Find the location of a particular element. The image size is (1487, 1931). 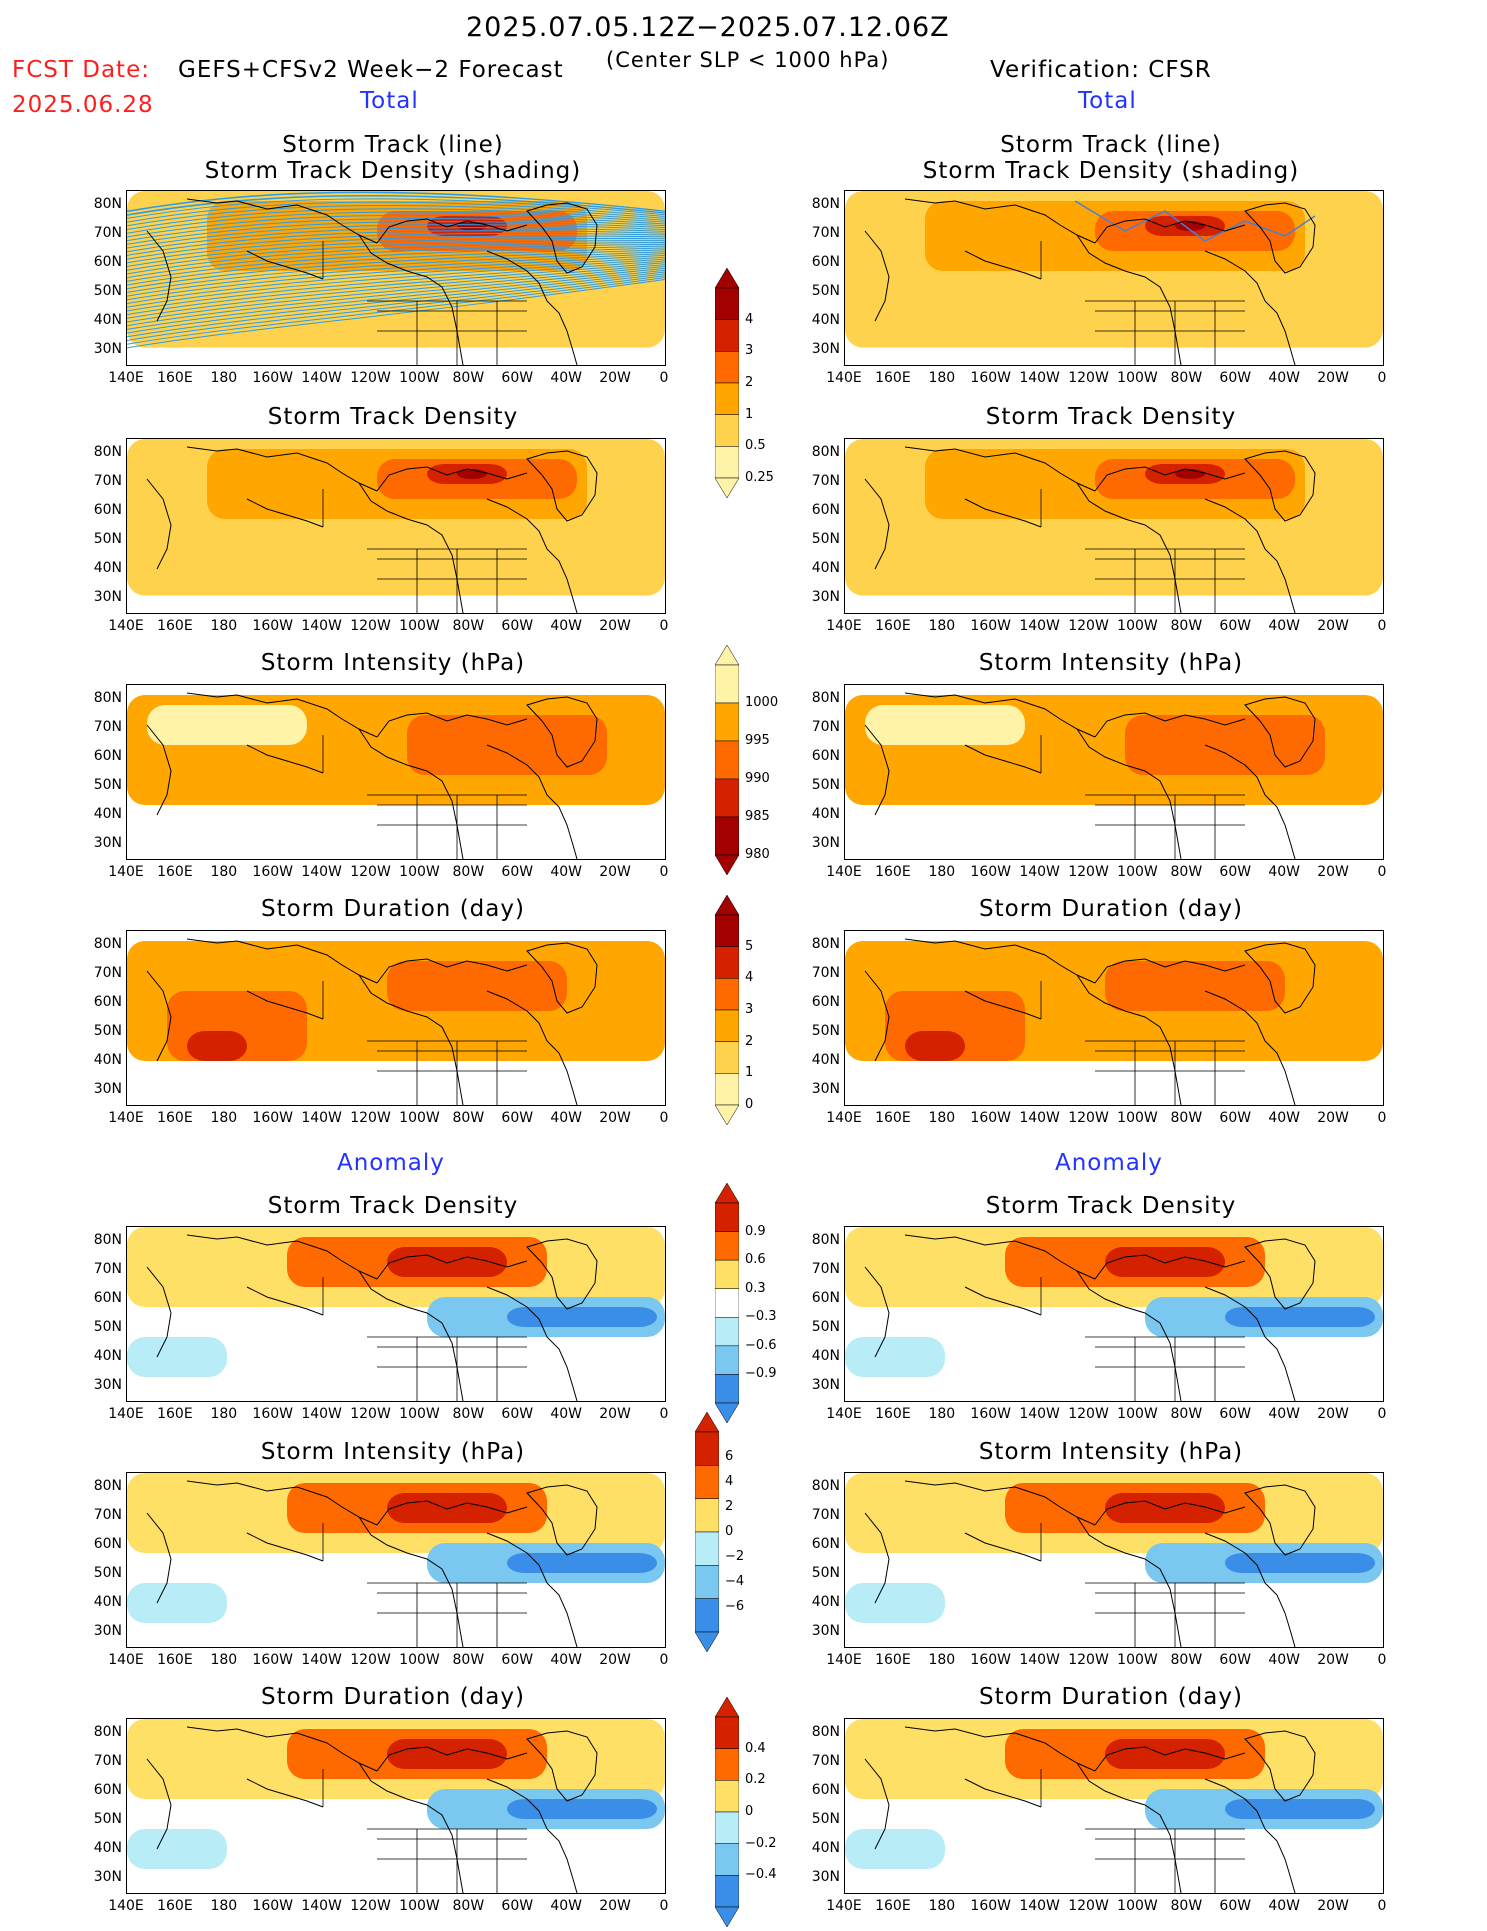

map-panel-forecast-total-duration is located at coordinates (396, 1018).